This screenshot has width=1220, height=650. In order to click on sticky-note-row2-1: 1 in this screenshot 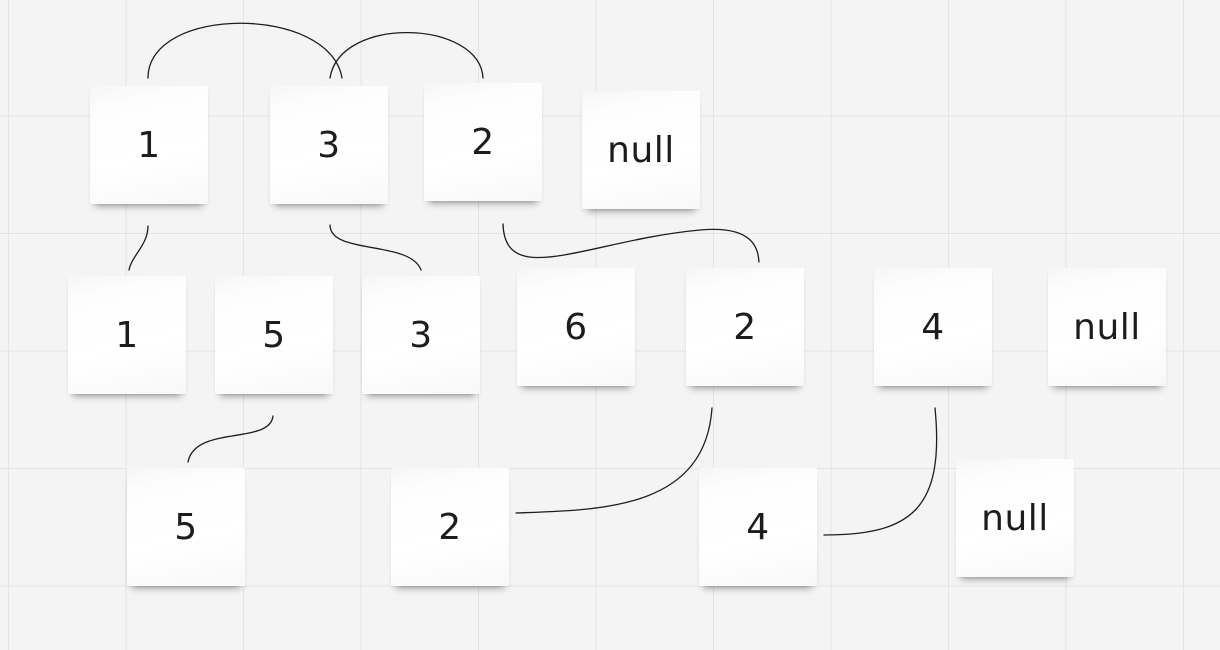, I will do `click(127, 335)`.